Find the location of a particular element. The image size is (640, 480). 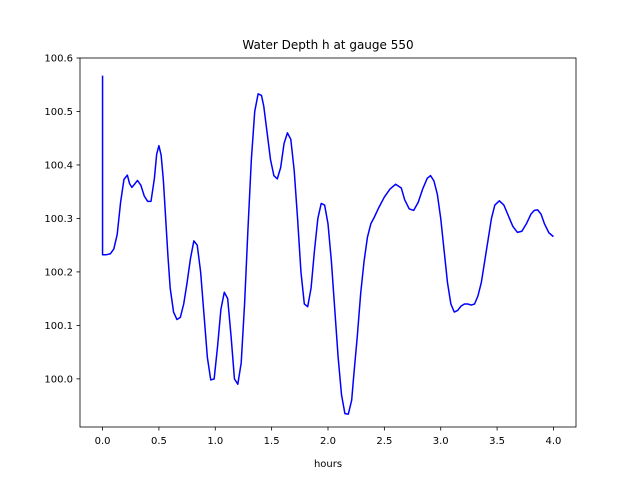

x-tick-label: 0.5 is located at coordinates (159, 441).